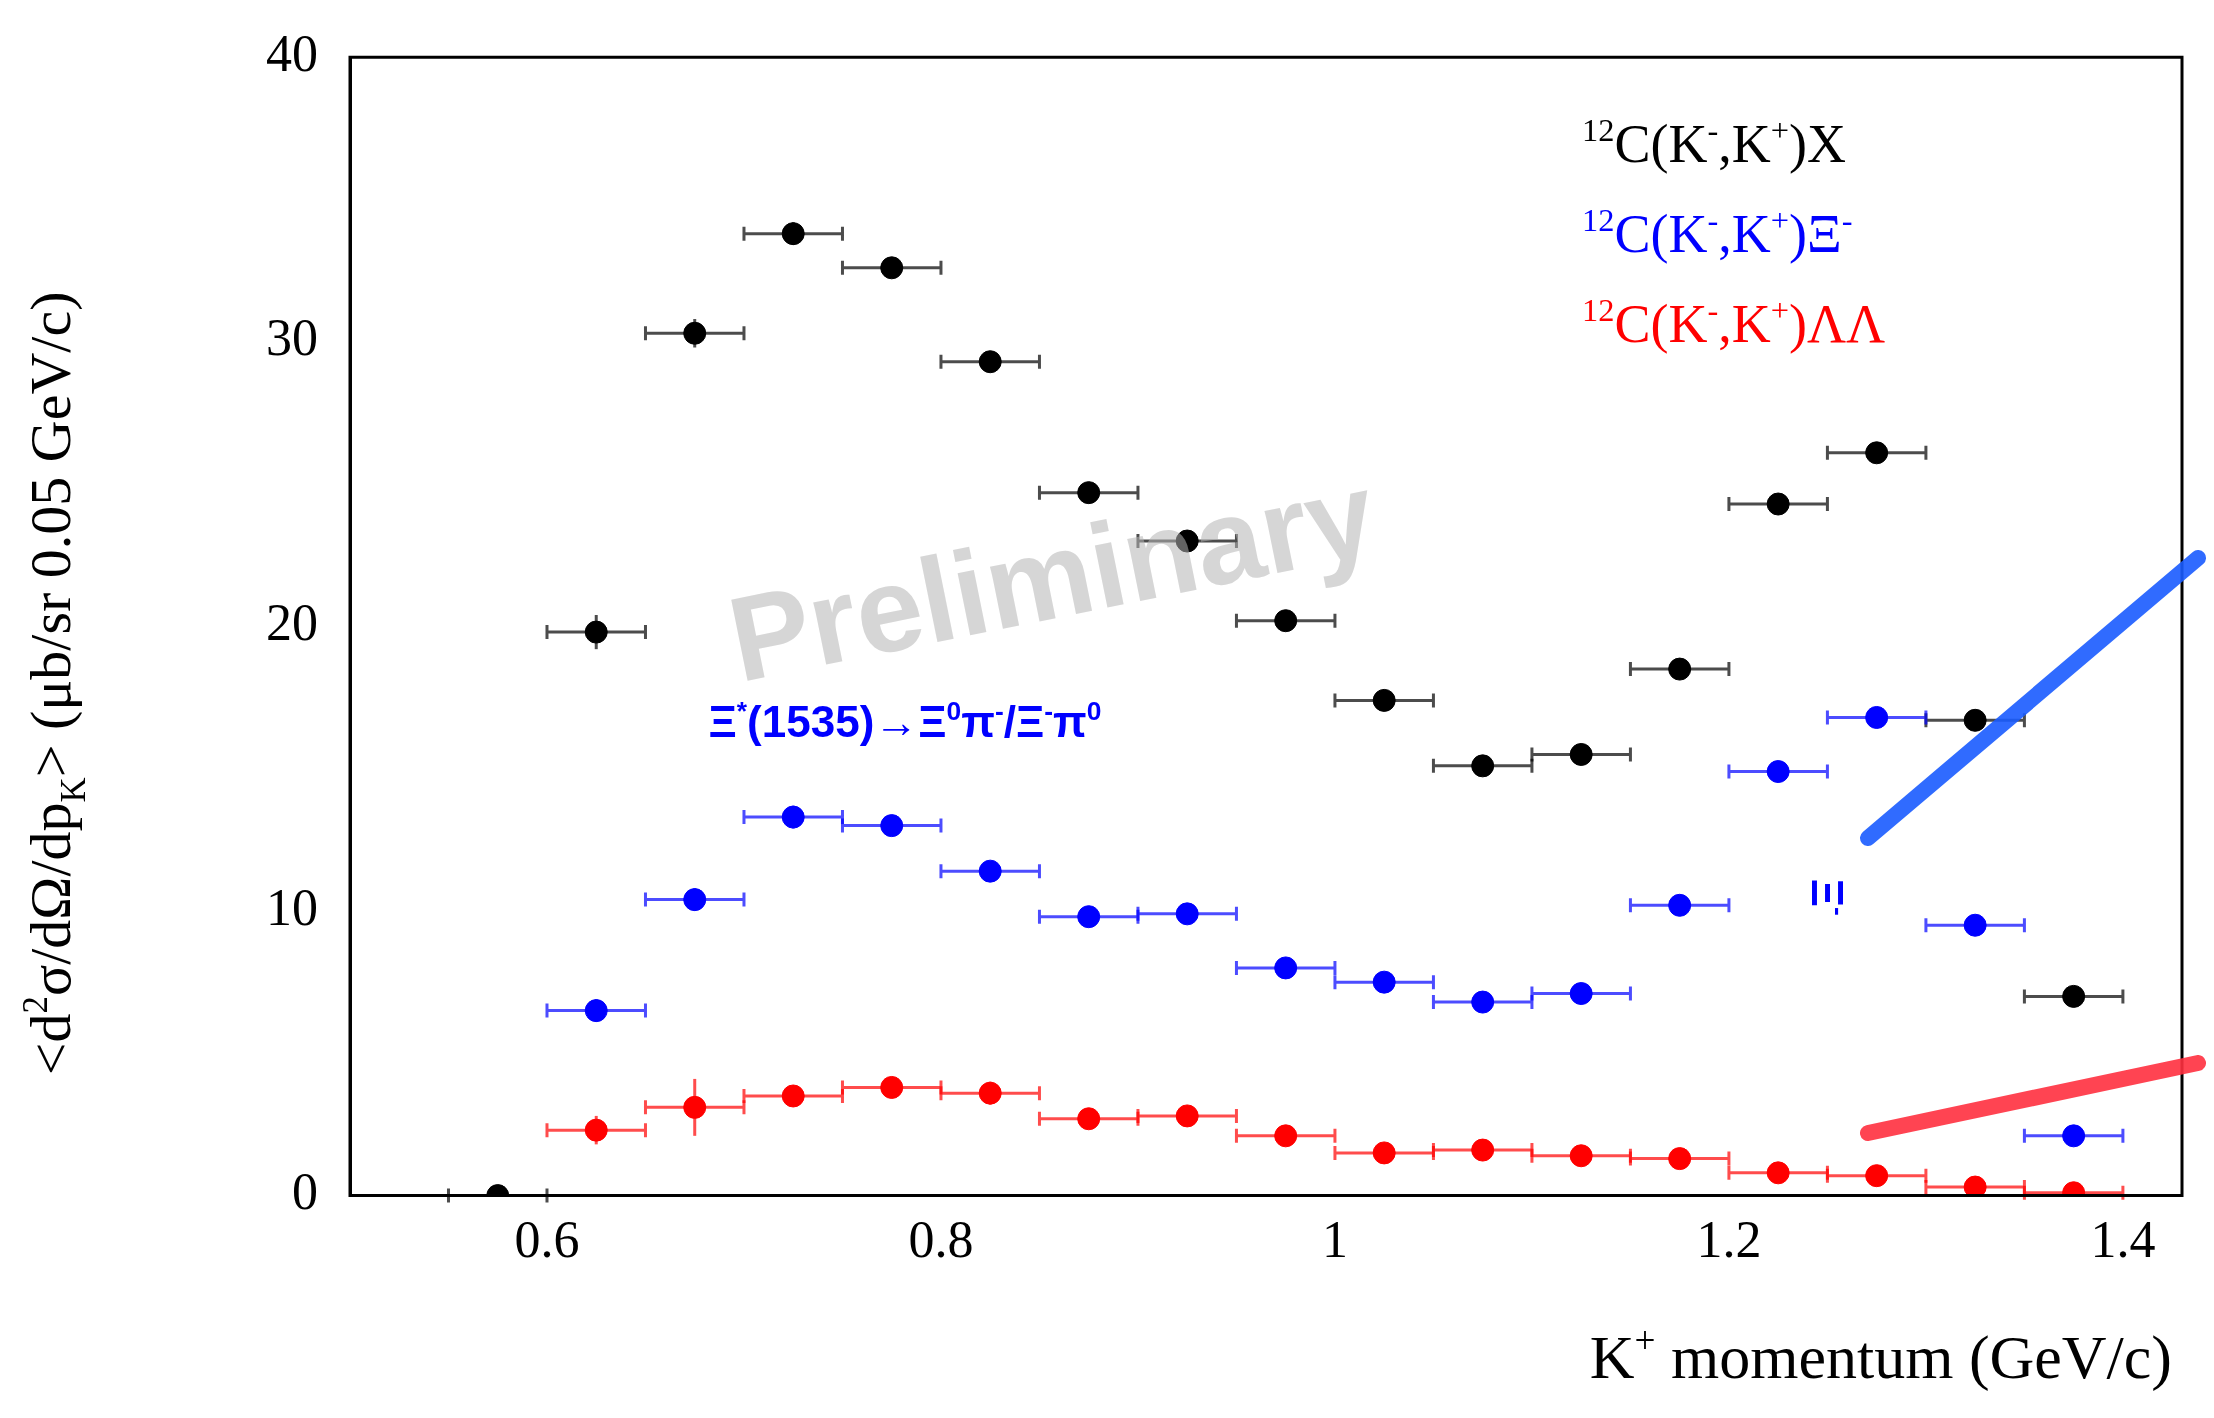  What do you see at coordinates (292, 338) in the screenshot?
I see `y-tick-label: 30` at bounding box center [292, 338].